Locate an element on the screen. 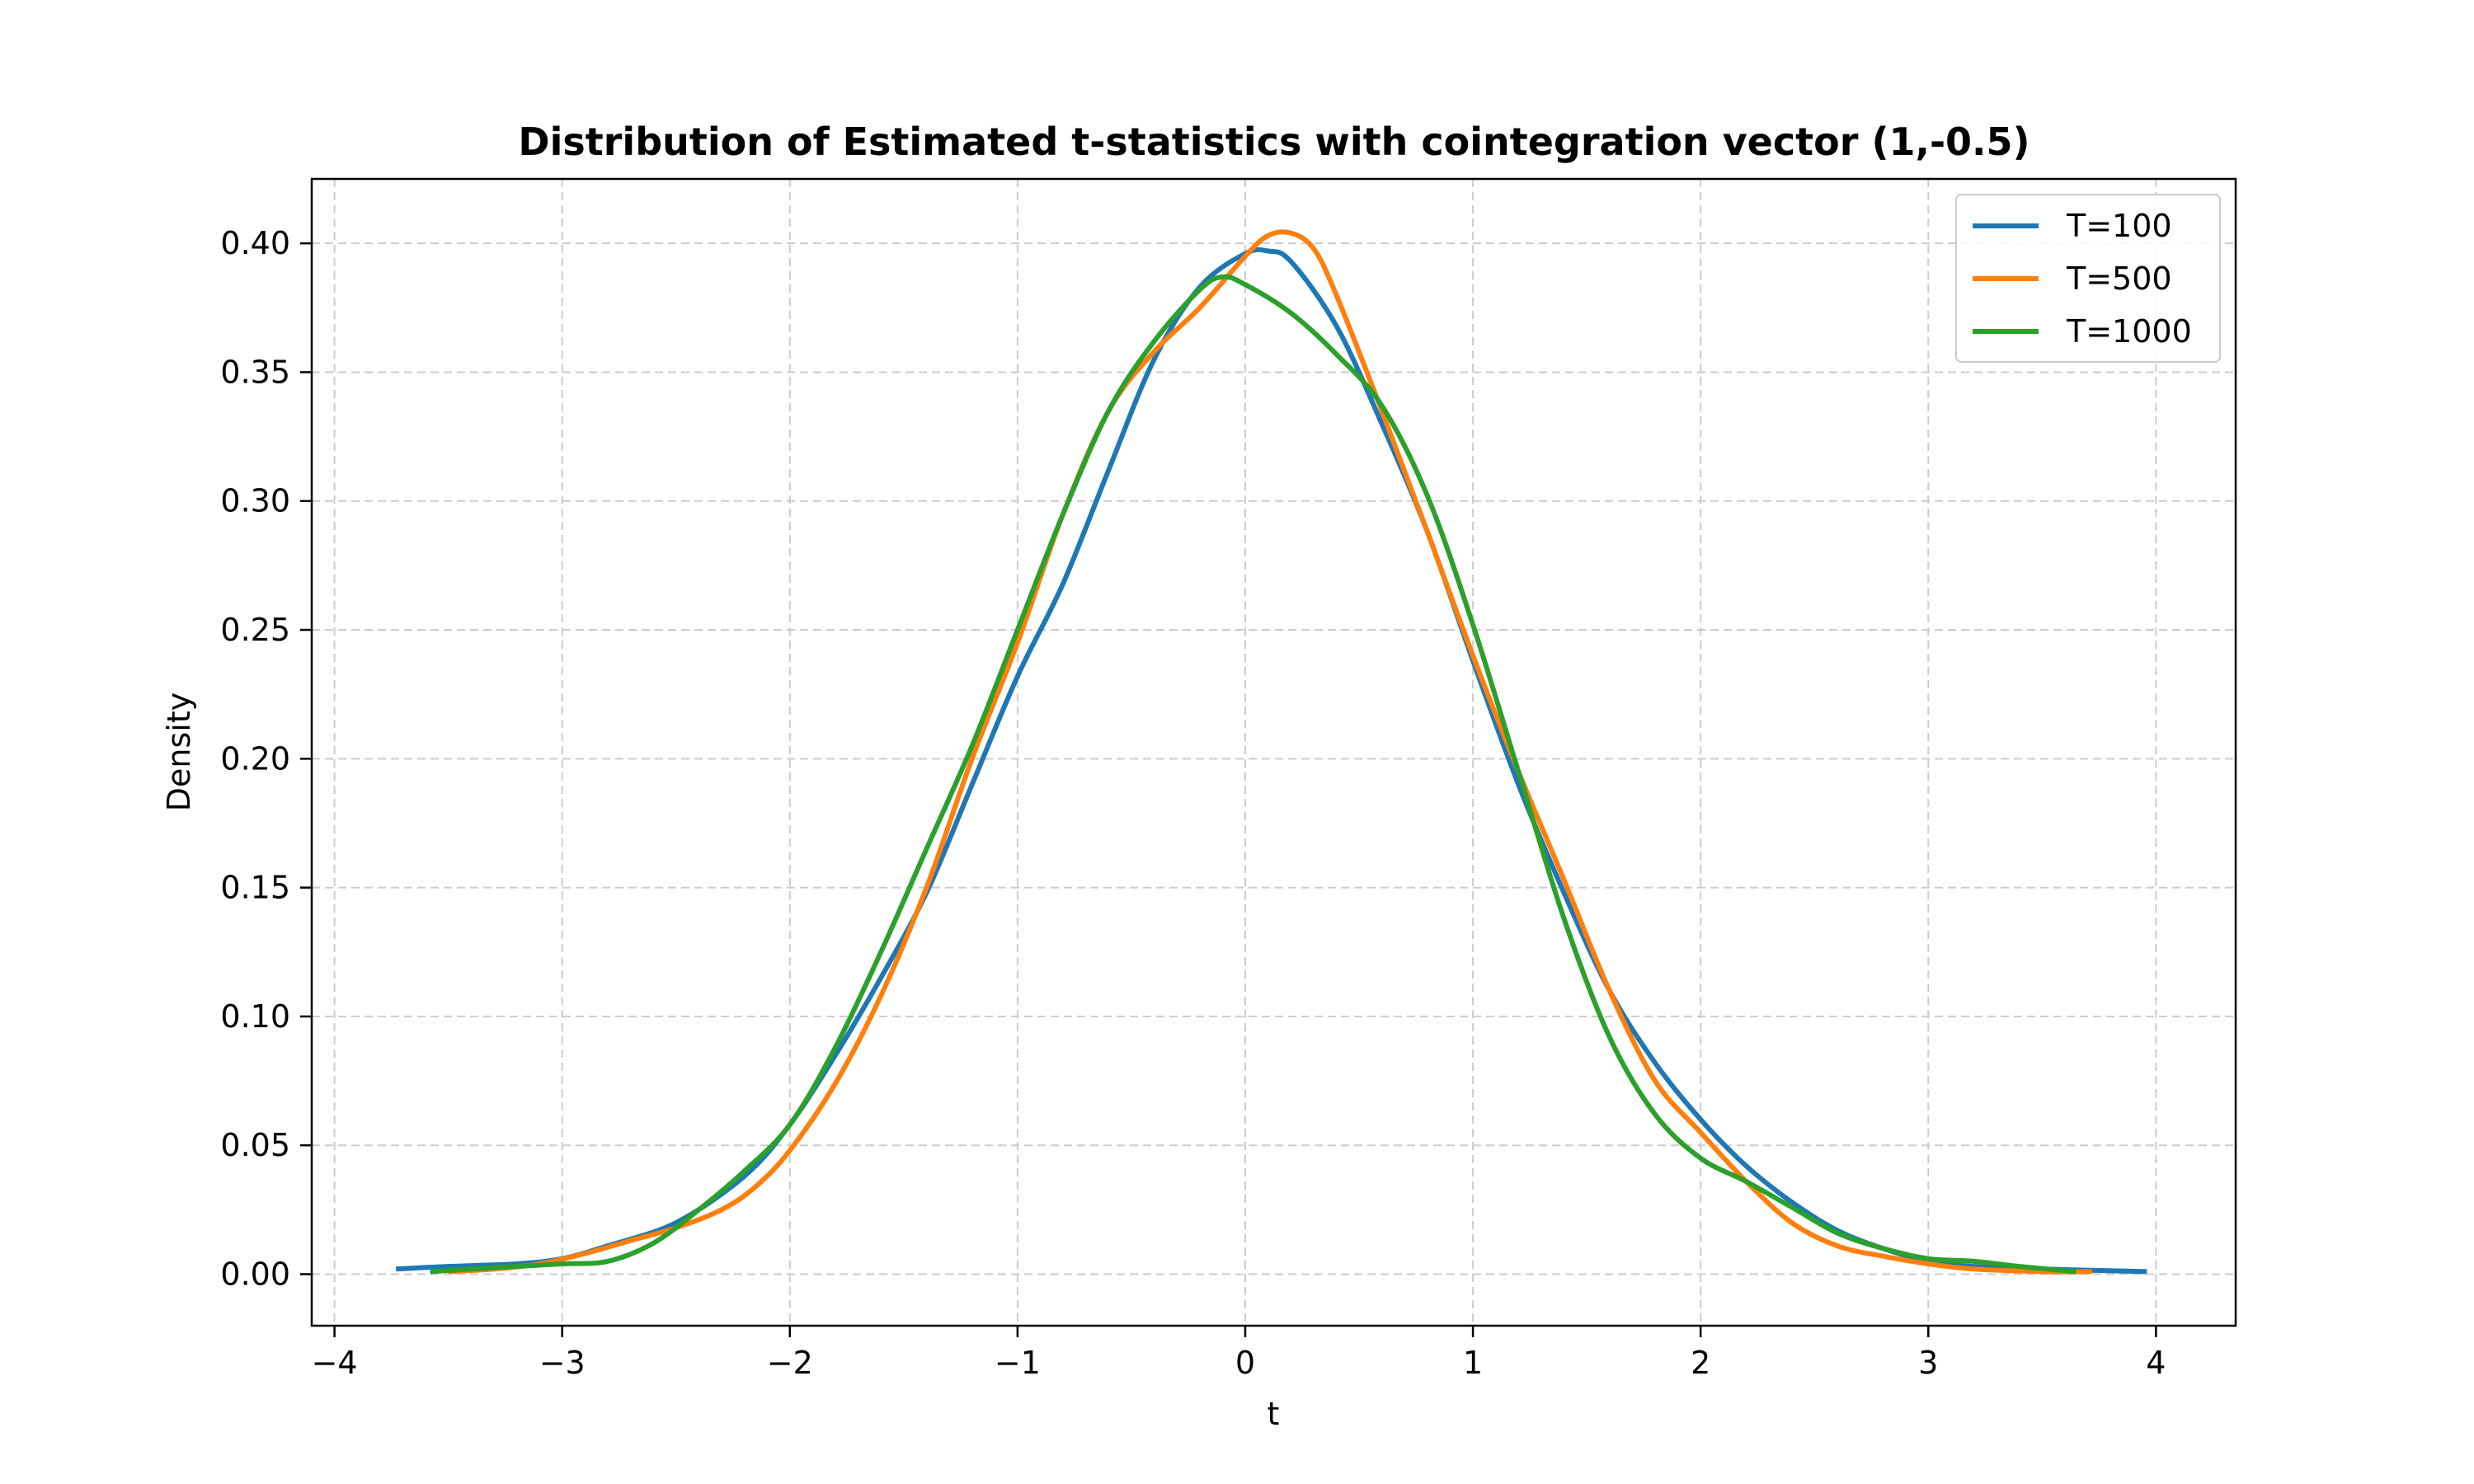 This screenshot has height=1484, width=2474. legend-box is located at coordinates (2088, 278).